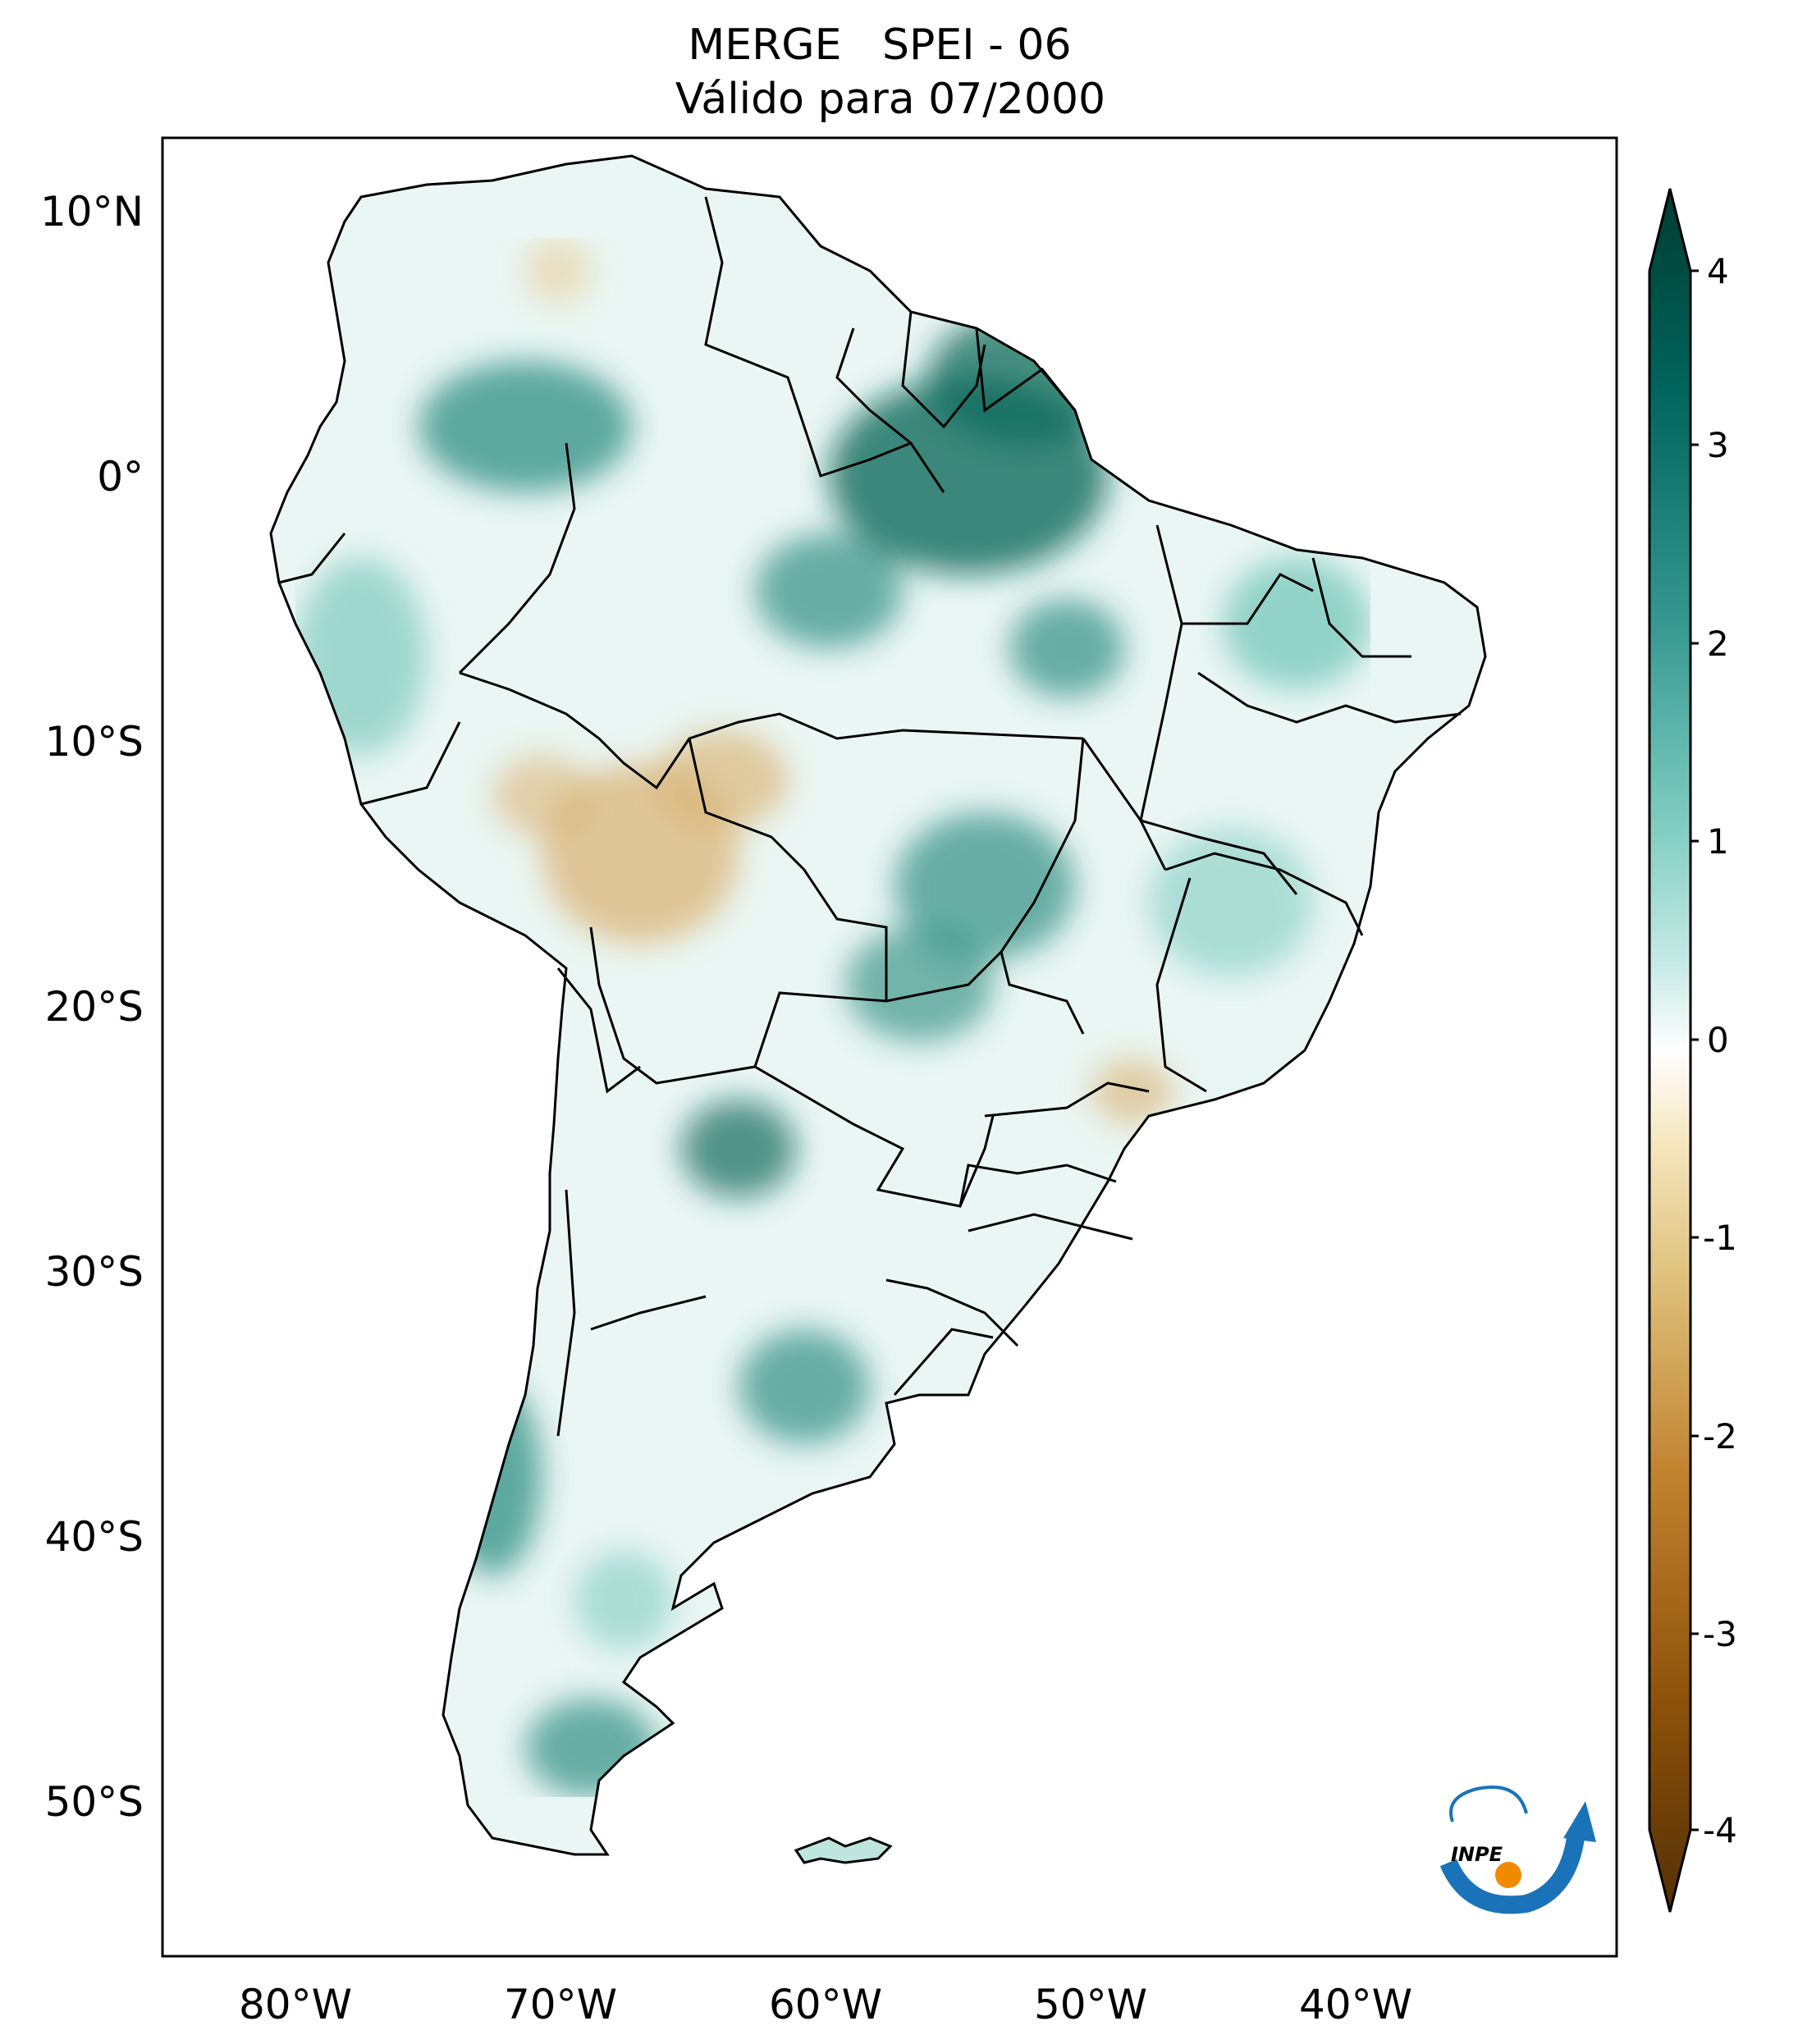  What do you see at coordinates (890, 99) in the screenshot?
I see `map-title-line2: Válido para 07/2000` at bounding box center [890, 99].